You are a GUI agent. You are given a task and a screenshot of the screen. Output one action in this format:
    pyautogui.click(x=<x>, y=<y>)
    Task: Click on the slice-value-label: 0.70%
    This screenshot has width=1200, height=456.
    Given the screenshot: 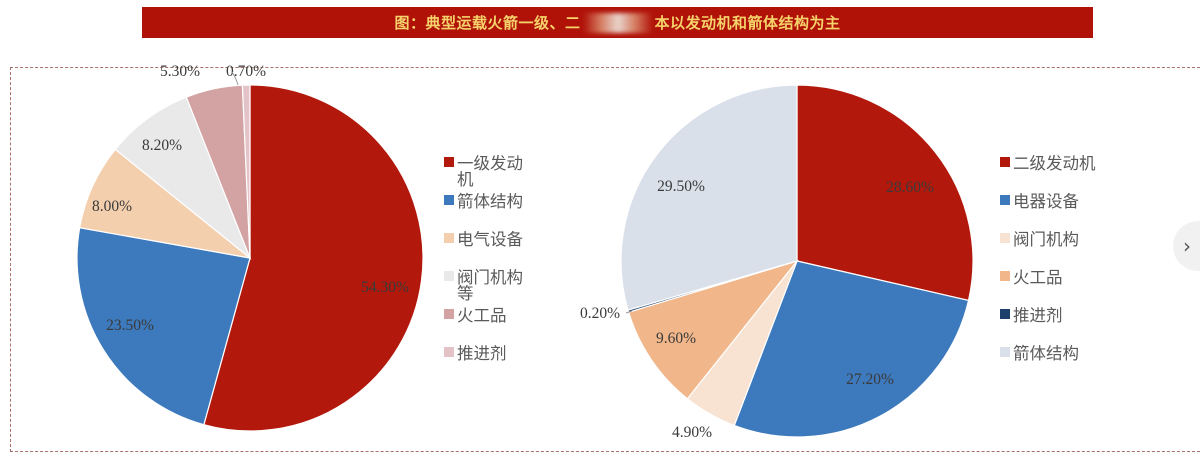 What is the action you would take?
    pyautogui.click(x=246, y=71)
    